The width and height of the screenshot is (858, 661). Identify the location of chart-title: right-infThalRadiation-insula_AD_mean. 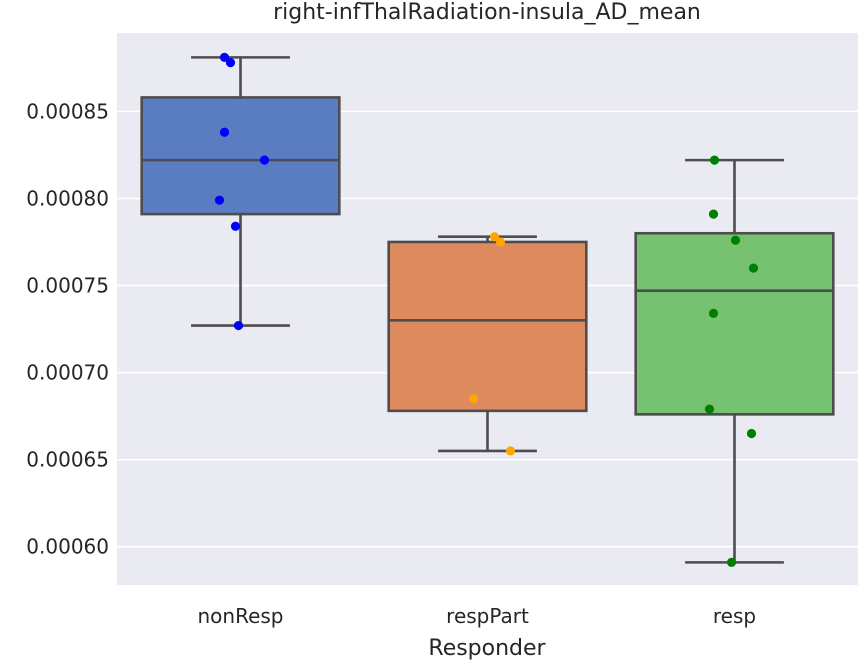
(487, 12).